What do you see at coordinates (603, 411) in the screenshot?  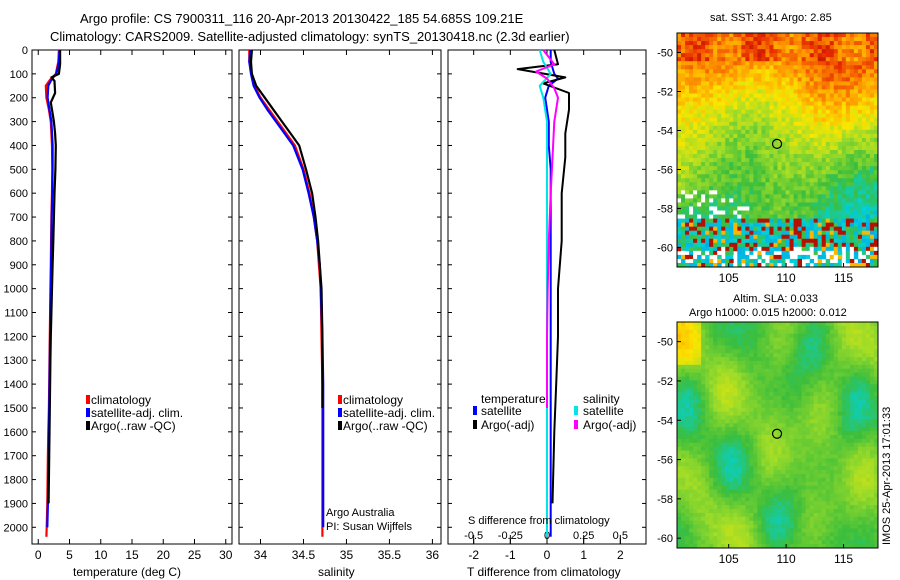 I see `legend-label-salinity-satellite: satellite` at bounding box center [603, 411].